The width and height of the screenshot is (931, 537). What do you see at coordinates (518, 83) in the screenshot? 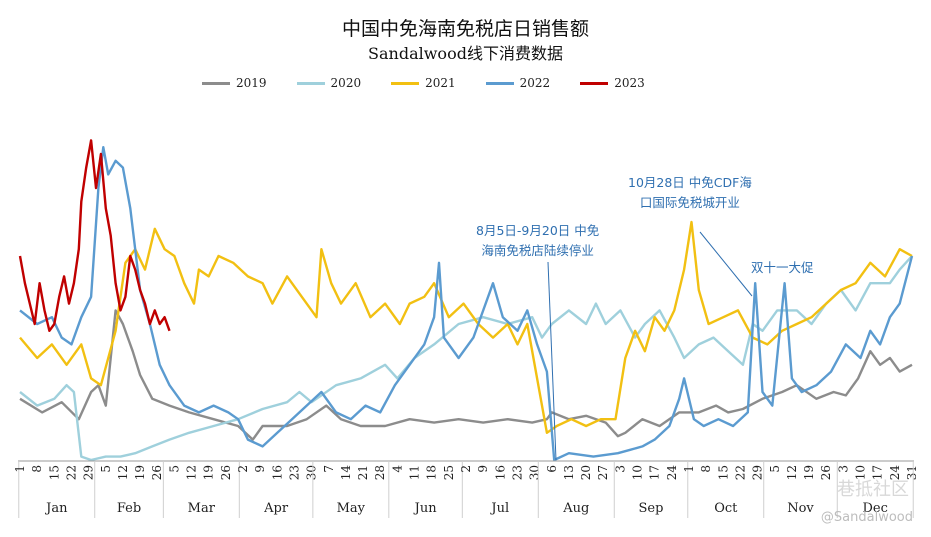
I see `legend-item-2022: 2022` at bounding box center [518, 83].